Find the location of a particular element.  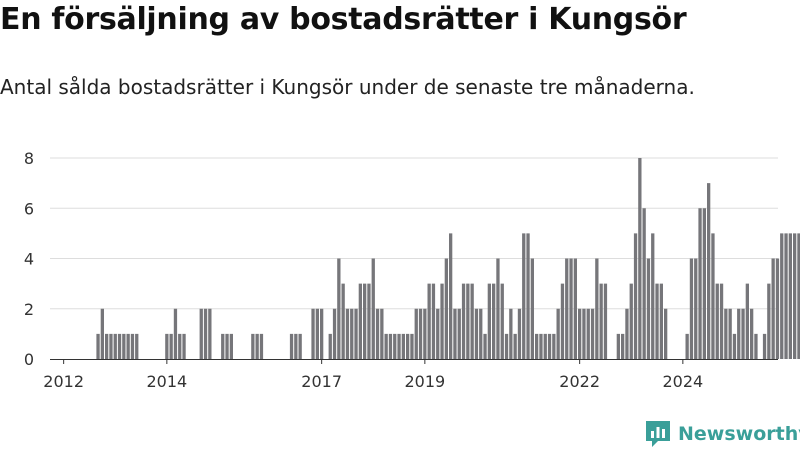

y-tick-label: 0 is located at coordinates (29, 359).